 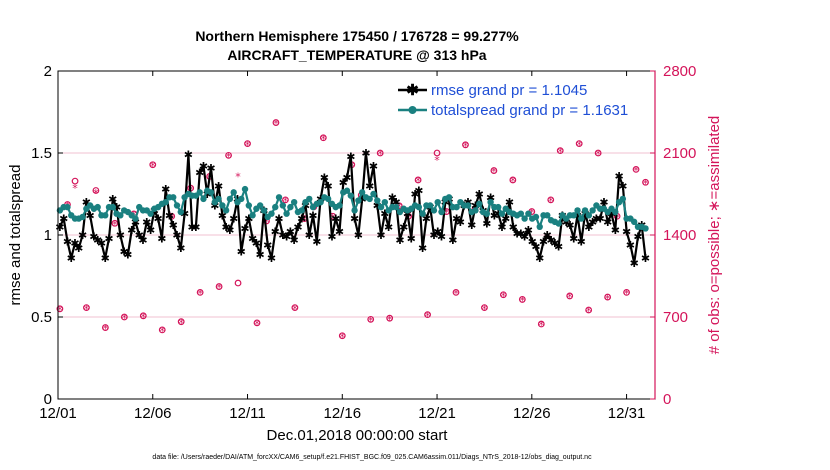 I want to click on rmse-point-94: ✱, so click(x=414, y=194).